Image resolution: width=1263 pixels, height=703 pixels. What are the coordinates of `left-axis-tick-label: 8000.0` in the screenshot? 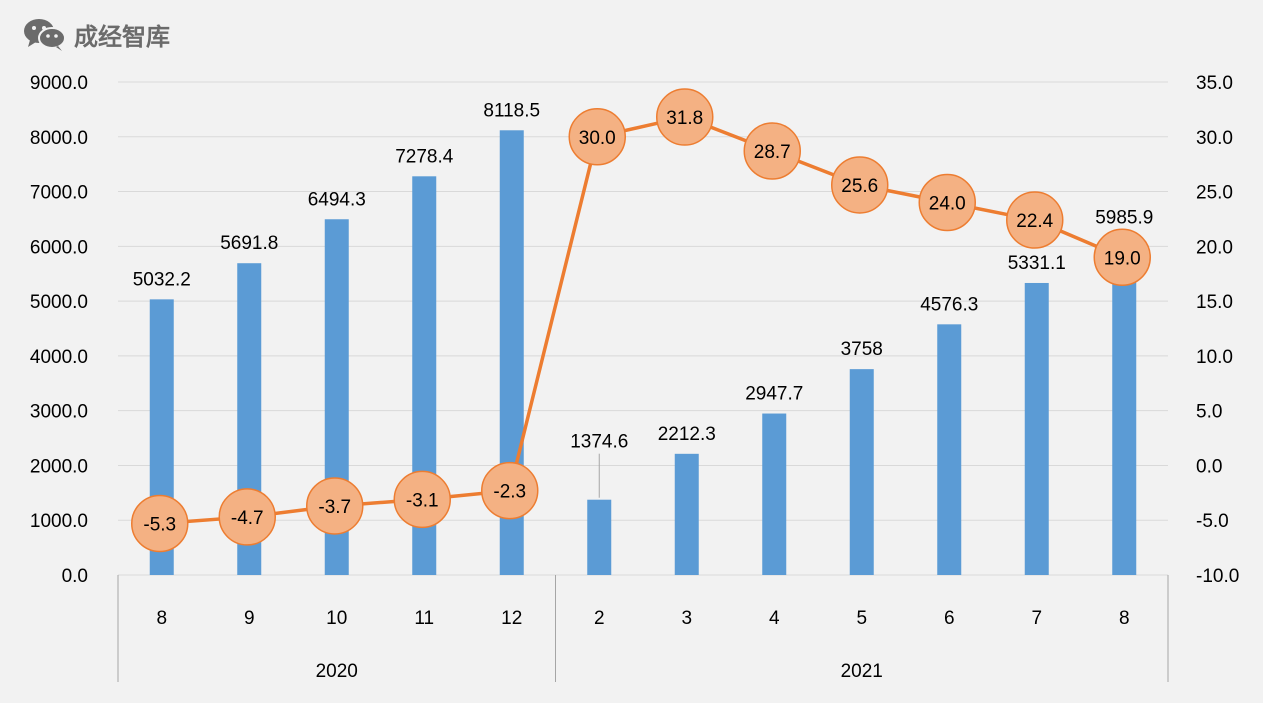 It's located at (59, 138).